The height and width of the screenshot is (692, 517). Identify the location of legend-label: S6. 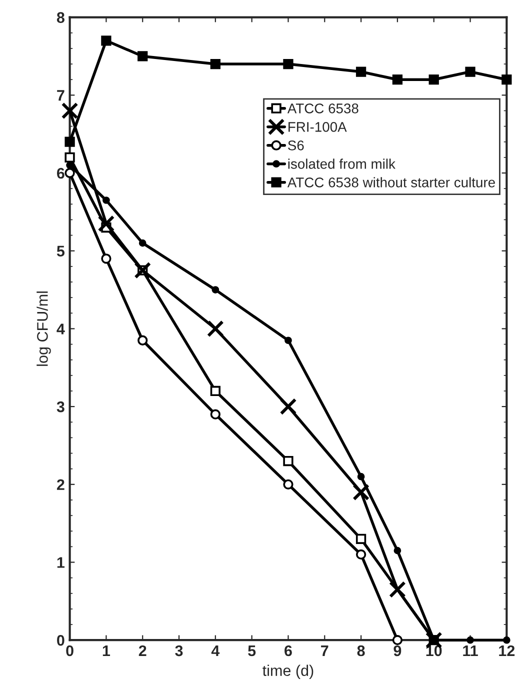
(296, 145).